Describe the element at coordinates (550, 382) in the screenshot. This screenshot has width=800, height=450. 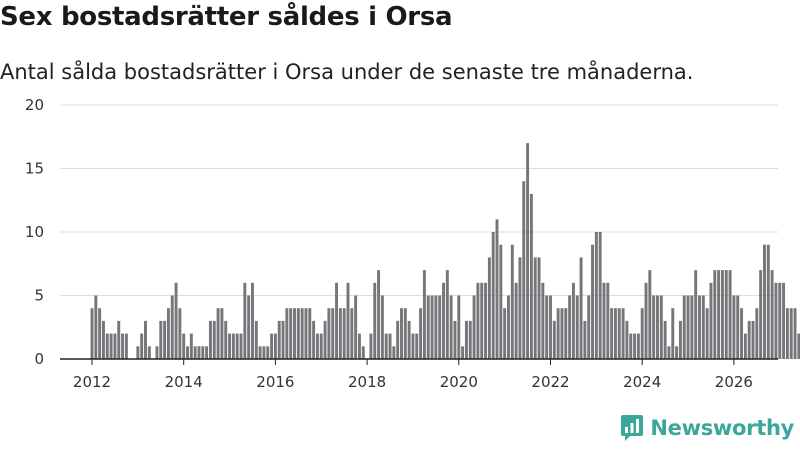
I see `x-tick-label: 2022` at that location.